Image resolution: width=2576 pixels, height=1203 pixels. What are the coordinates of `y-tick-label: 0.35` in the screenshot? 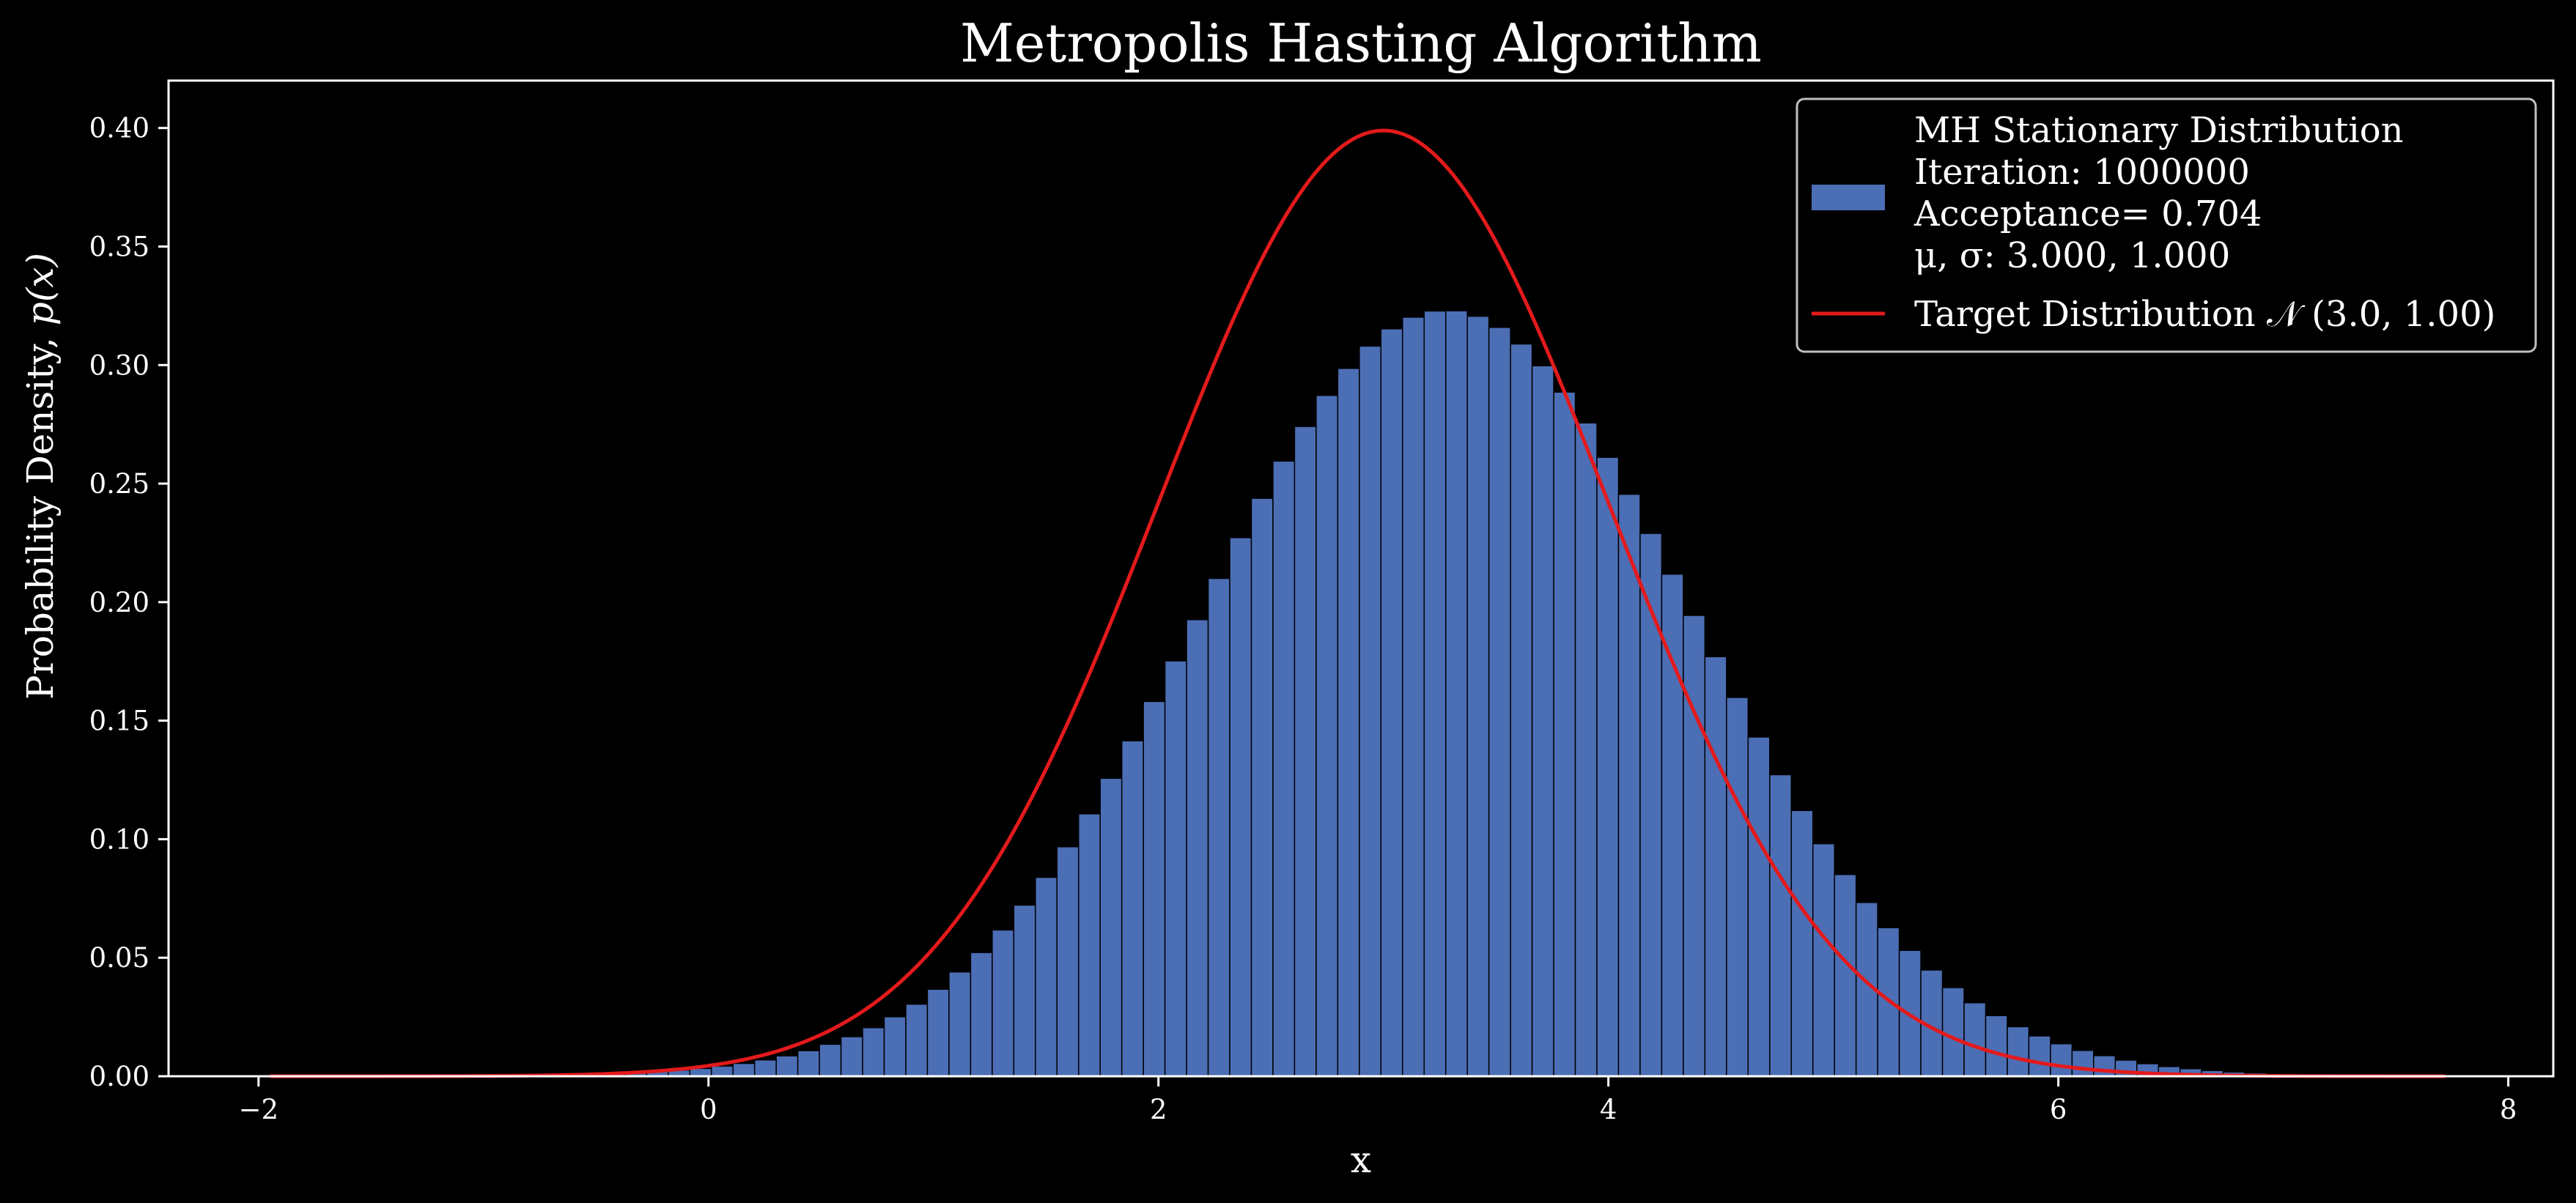 It's located at (119, 248).